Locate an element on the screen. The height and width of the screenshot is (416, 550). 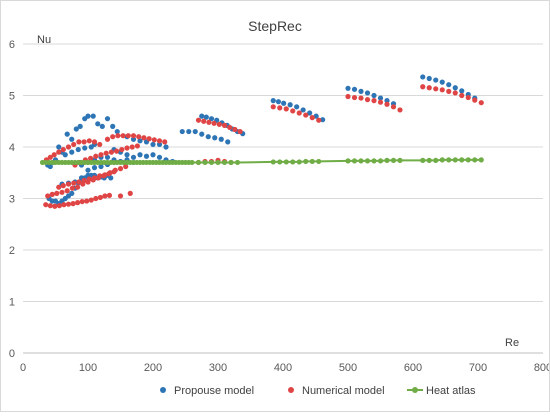
legend-label: Numerical model is located at coordinates (343, 391).